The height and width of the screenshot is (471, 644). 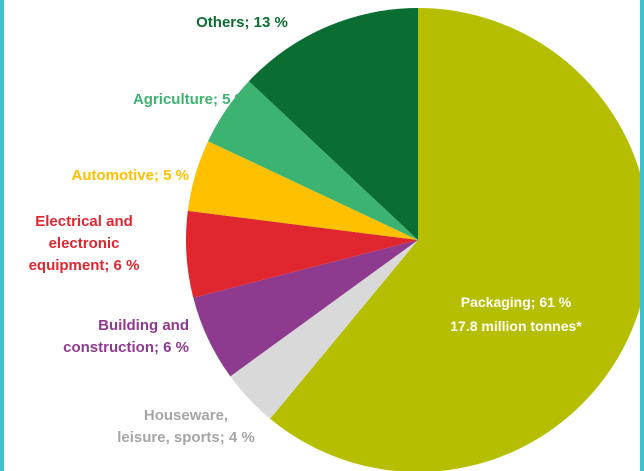 What do you see at coordinates (186, 437) in the screenshot?
I see `slice-label-line: leisure, sports; 4 %` at bounding box center [186, 437].